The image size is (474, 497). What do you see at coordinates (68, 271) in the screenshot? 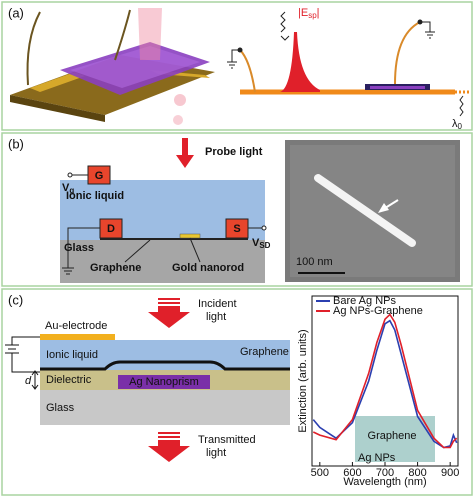
I see `ground` at bounding box center [68, 271].